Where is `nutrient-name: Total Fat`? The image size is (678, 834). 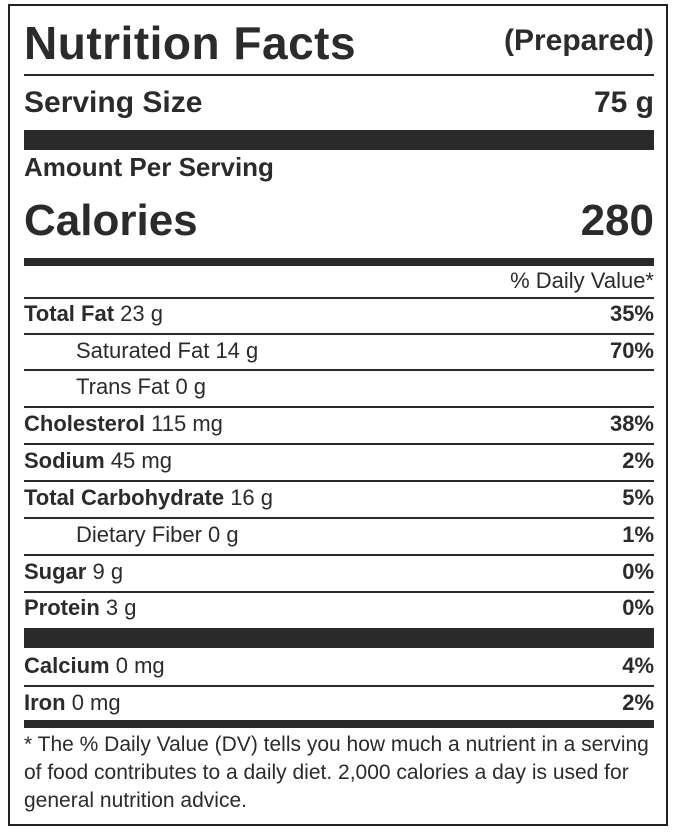
nutrient-name: Total Fat is located at coordinates (69, 313).